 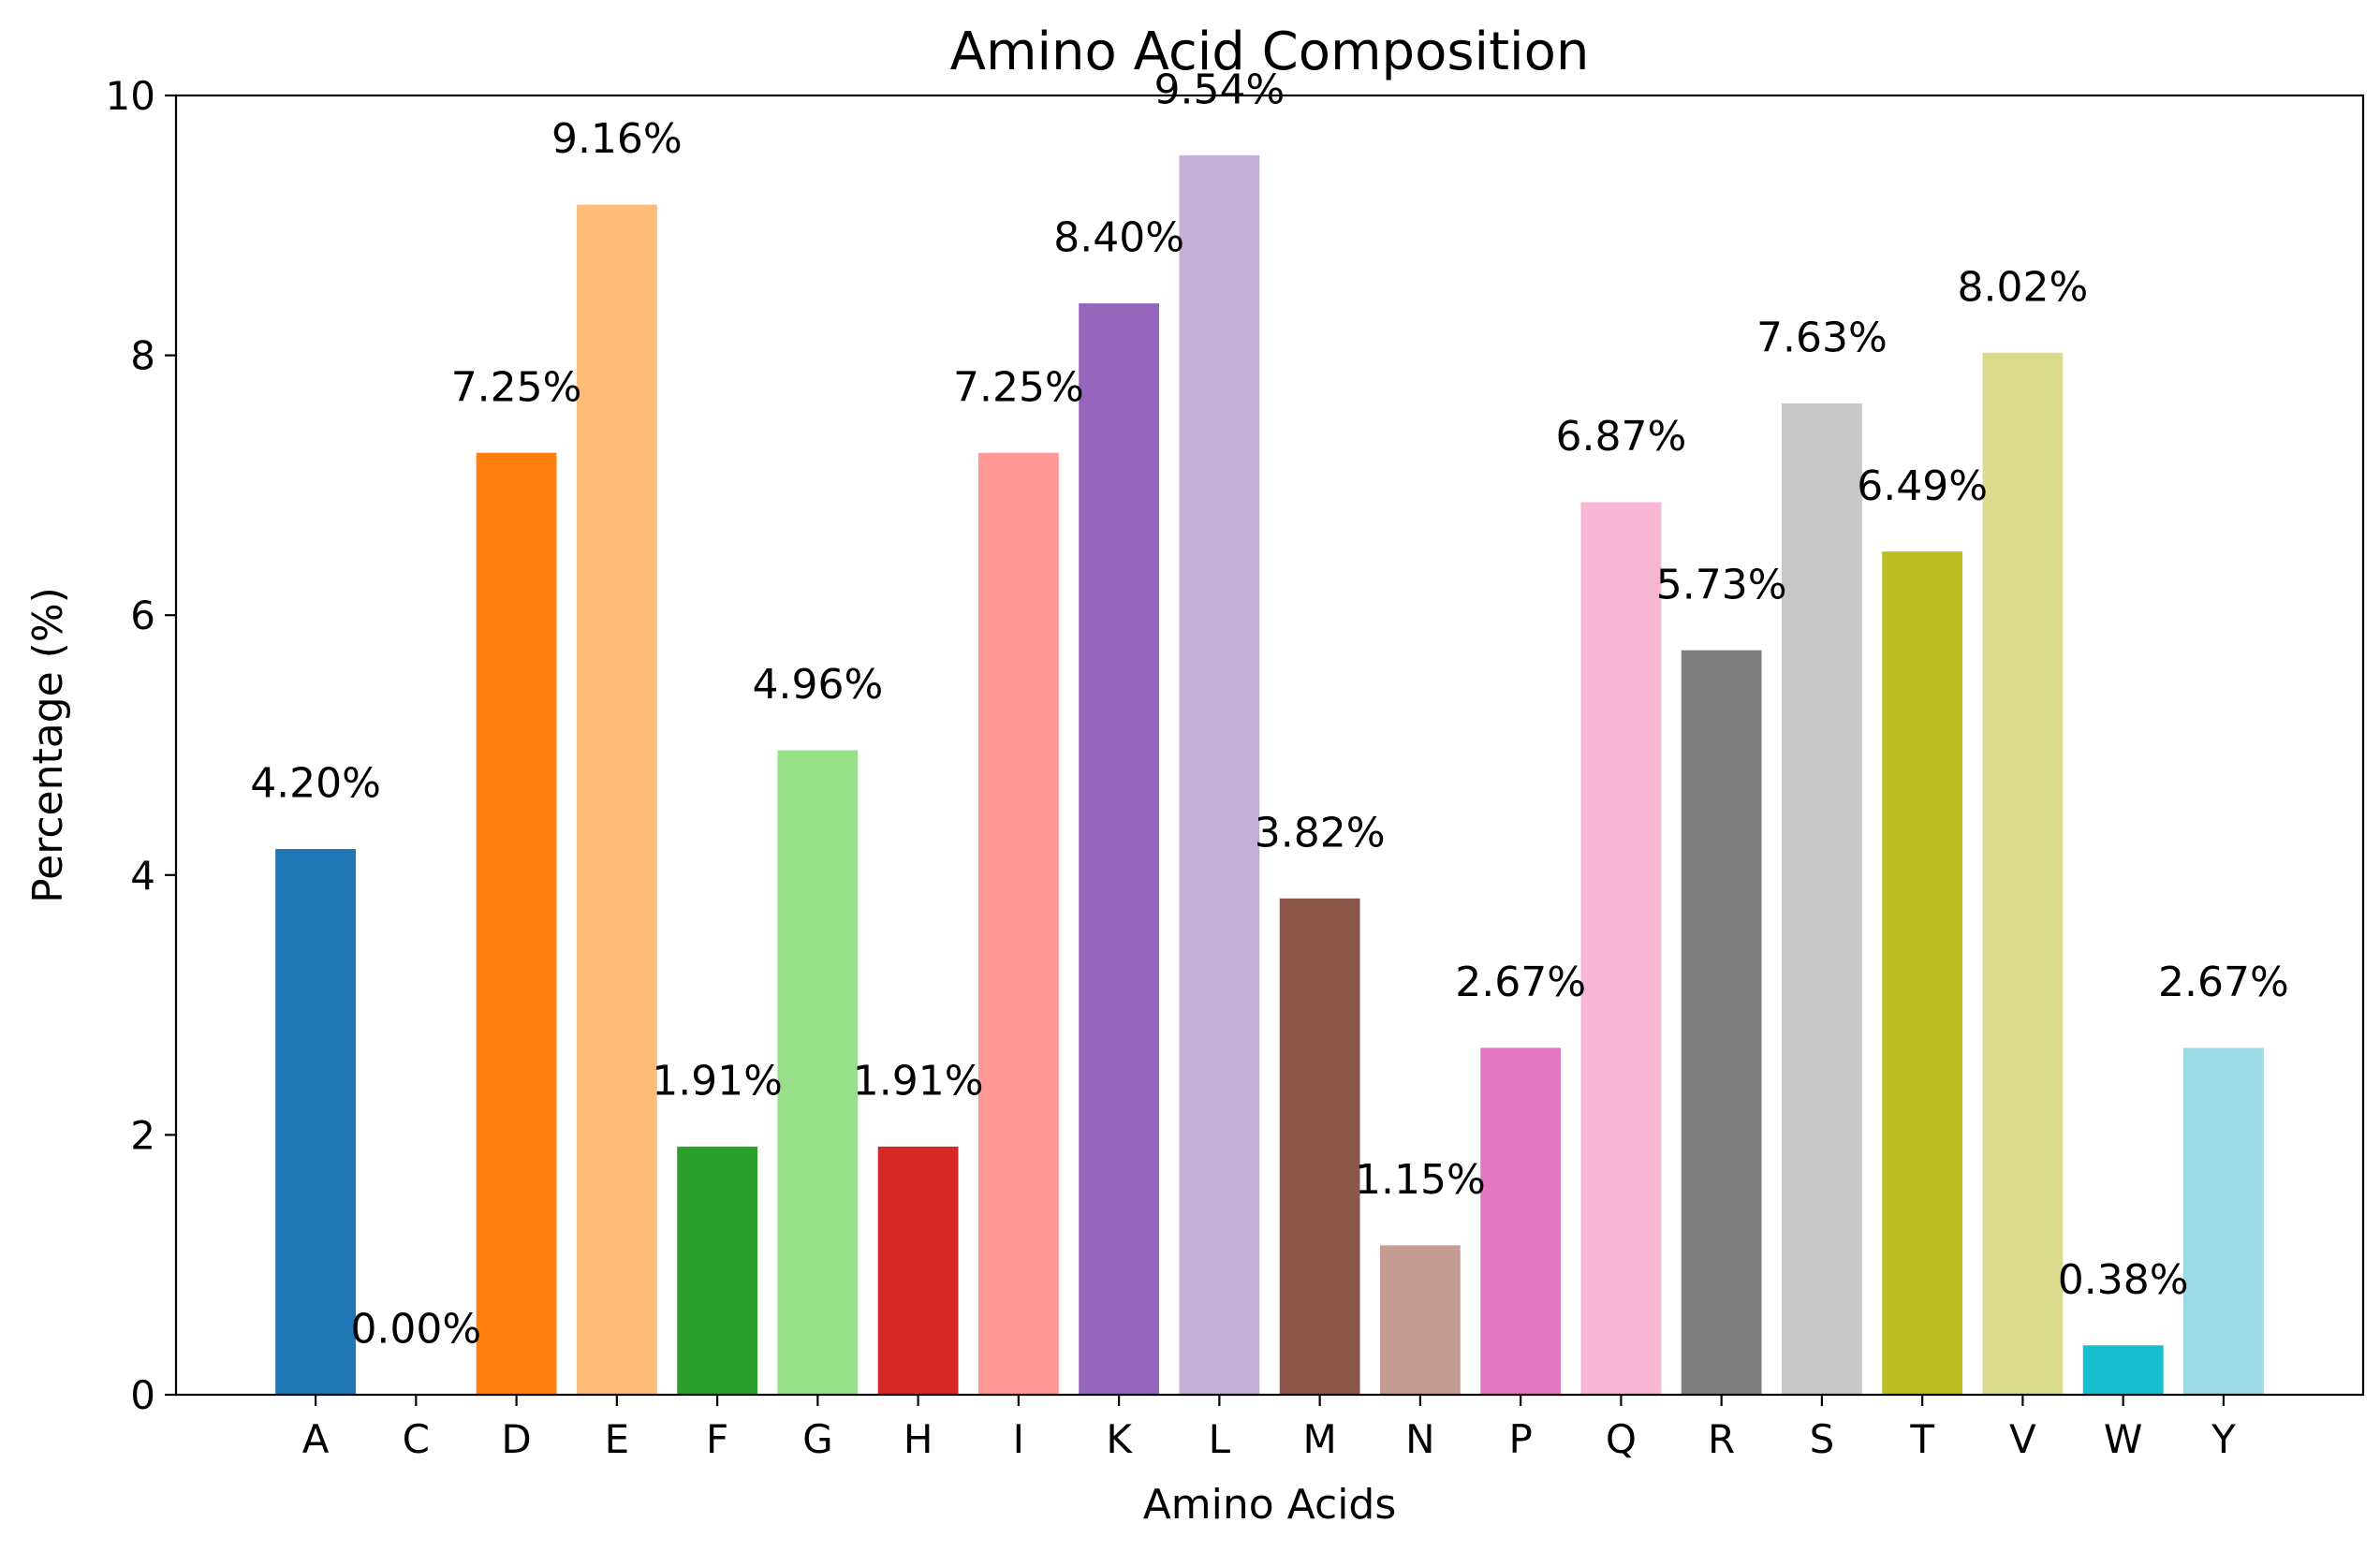 What do you see at coordinates (1319, 1146) in the screenshot?
I see `bar-M` at bounding box center [1319, 1146].